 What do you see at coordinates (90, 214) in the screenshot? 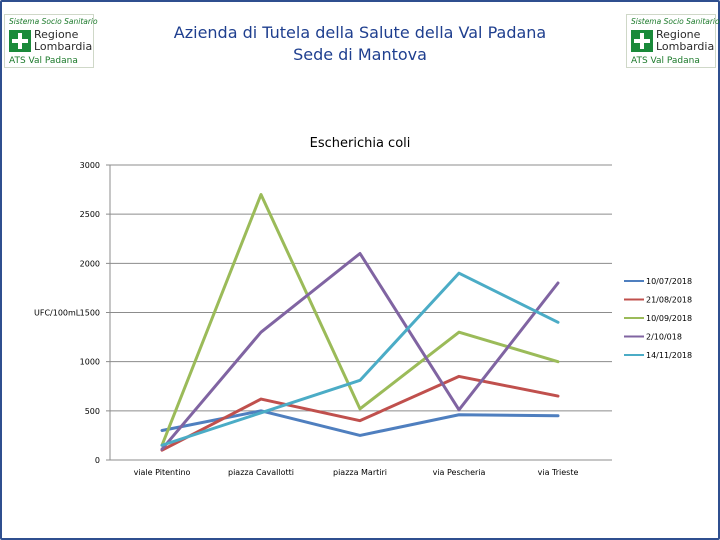
I see `y-tick-label: 2500` at bounding box center [90, 214].